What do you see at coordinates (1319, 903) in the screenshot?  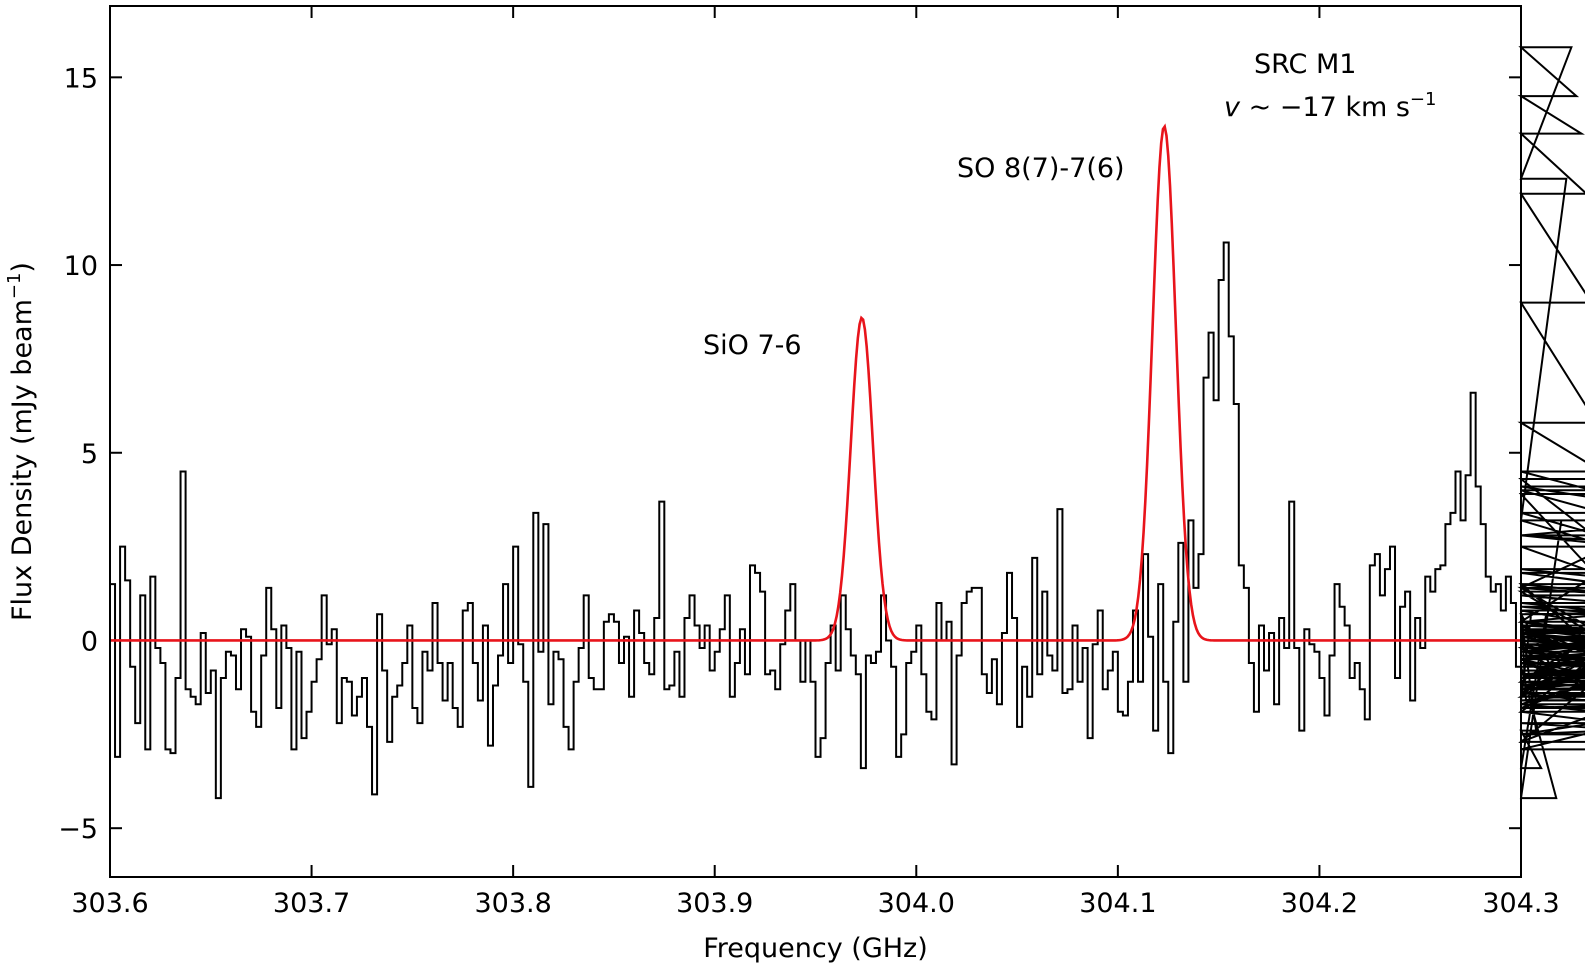 I see `x-tick-label: 304.2` at bounding box center [1319, 903].